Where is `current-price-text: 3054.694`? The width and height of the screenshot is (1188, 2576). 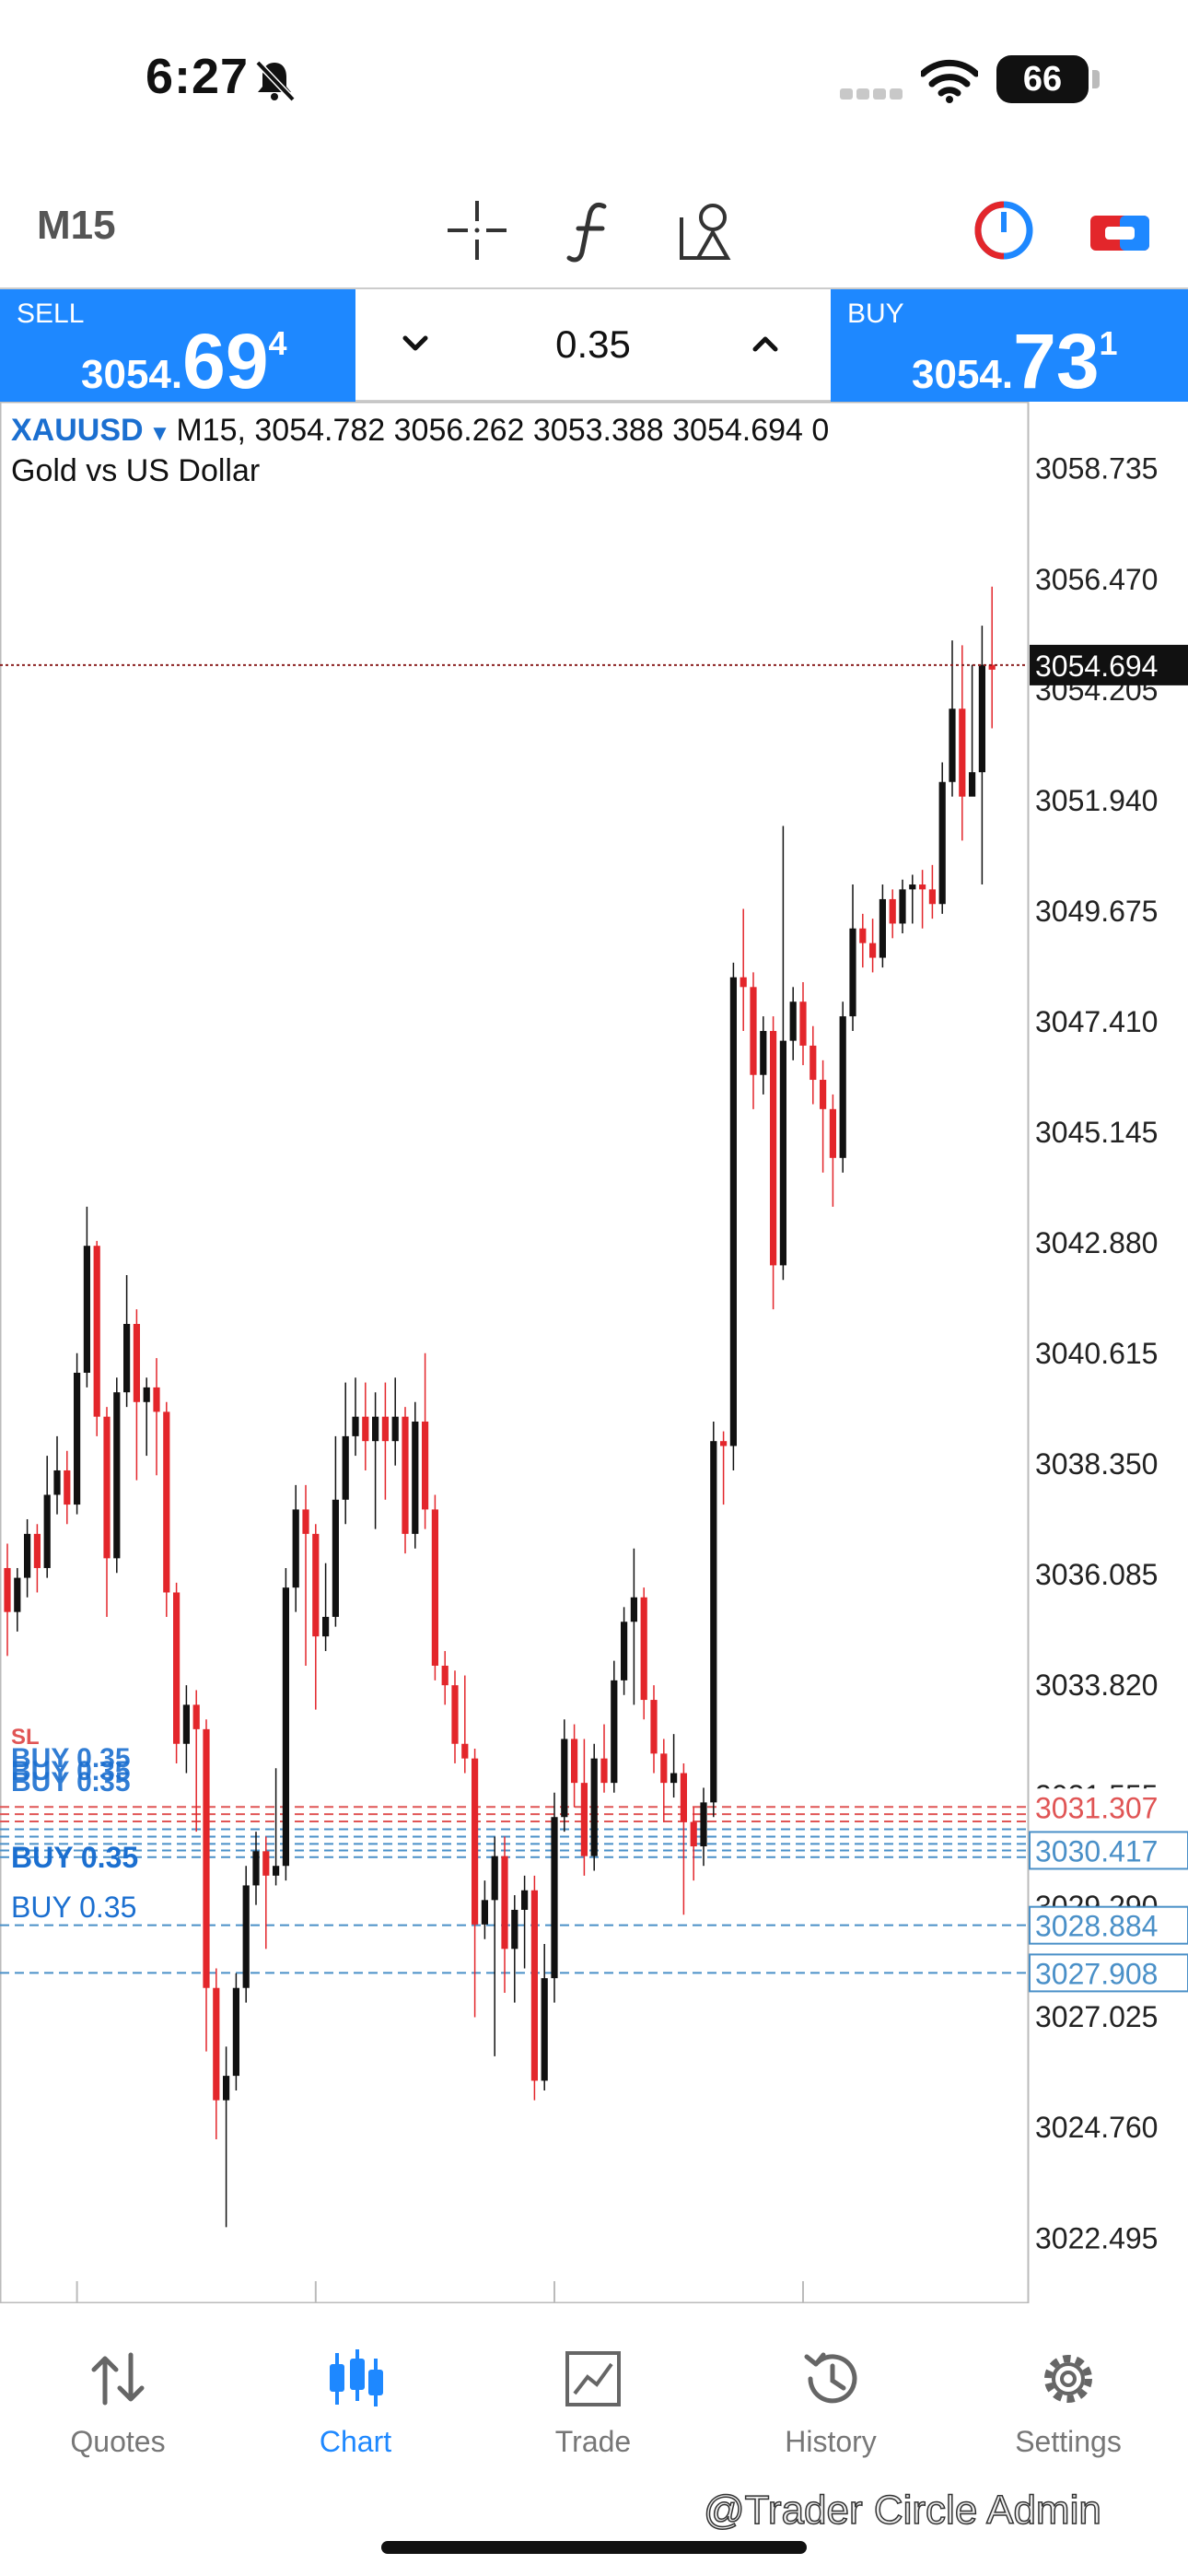
current-price-text: 3054.694 is located at coordinates (1096, 667).